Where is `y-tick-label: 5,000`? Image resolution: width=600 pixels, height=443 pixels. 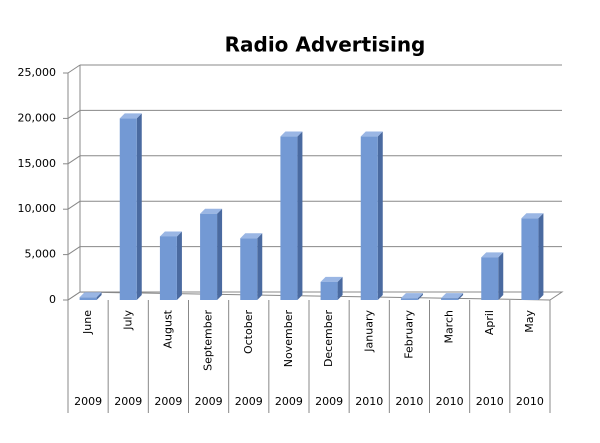 y-tick-label: 5,000 is located at coordinates (41, 254).